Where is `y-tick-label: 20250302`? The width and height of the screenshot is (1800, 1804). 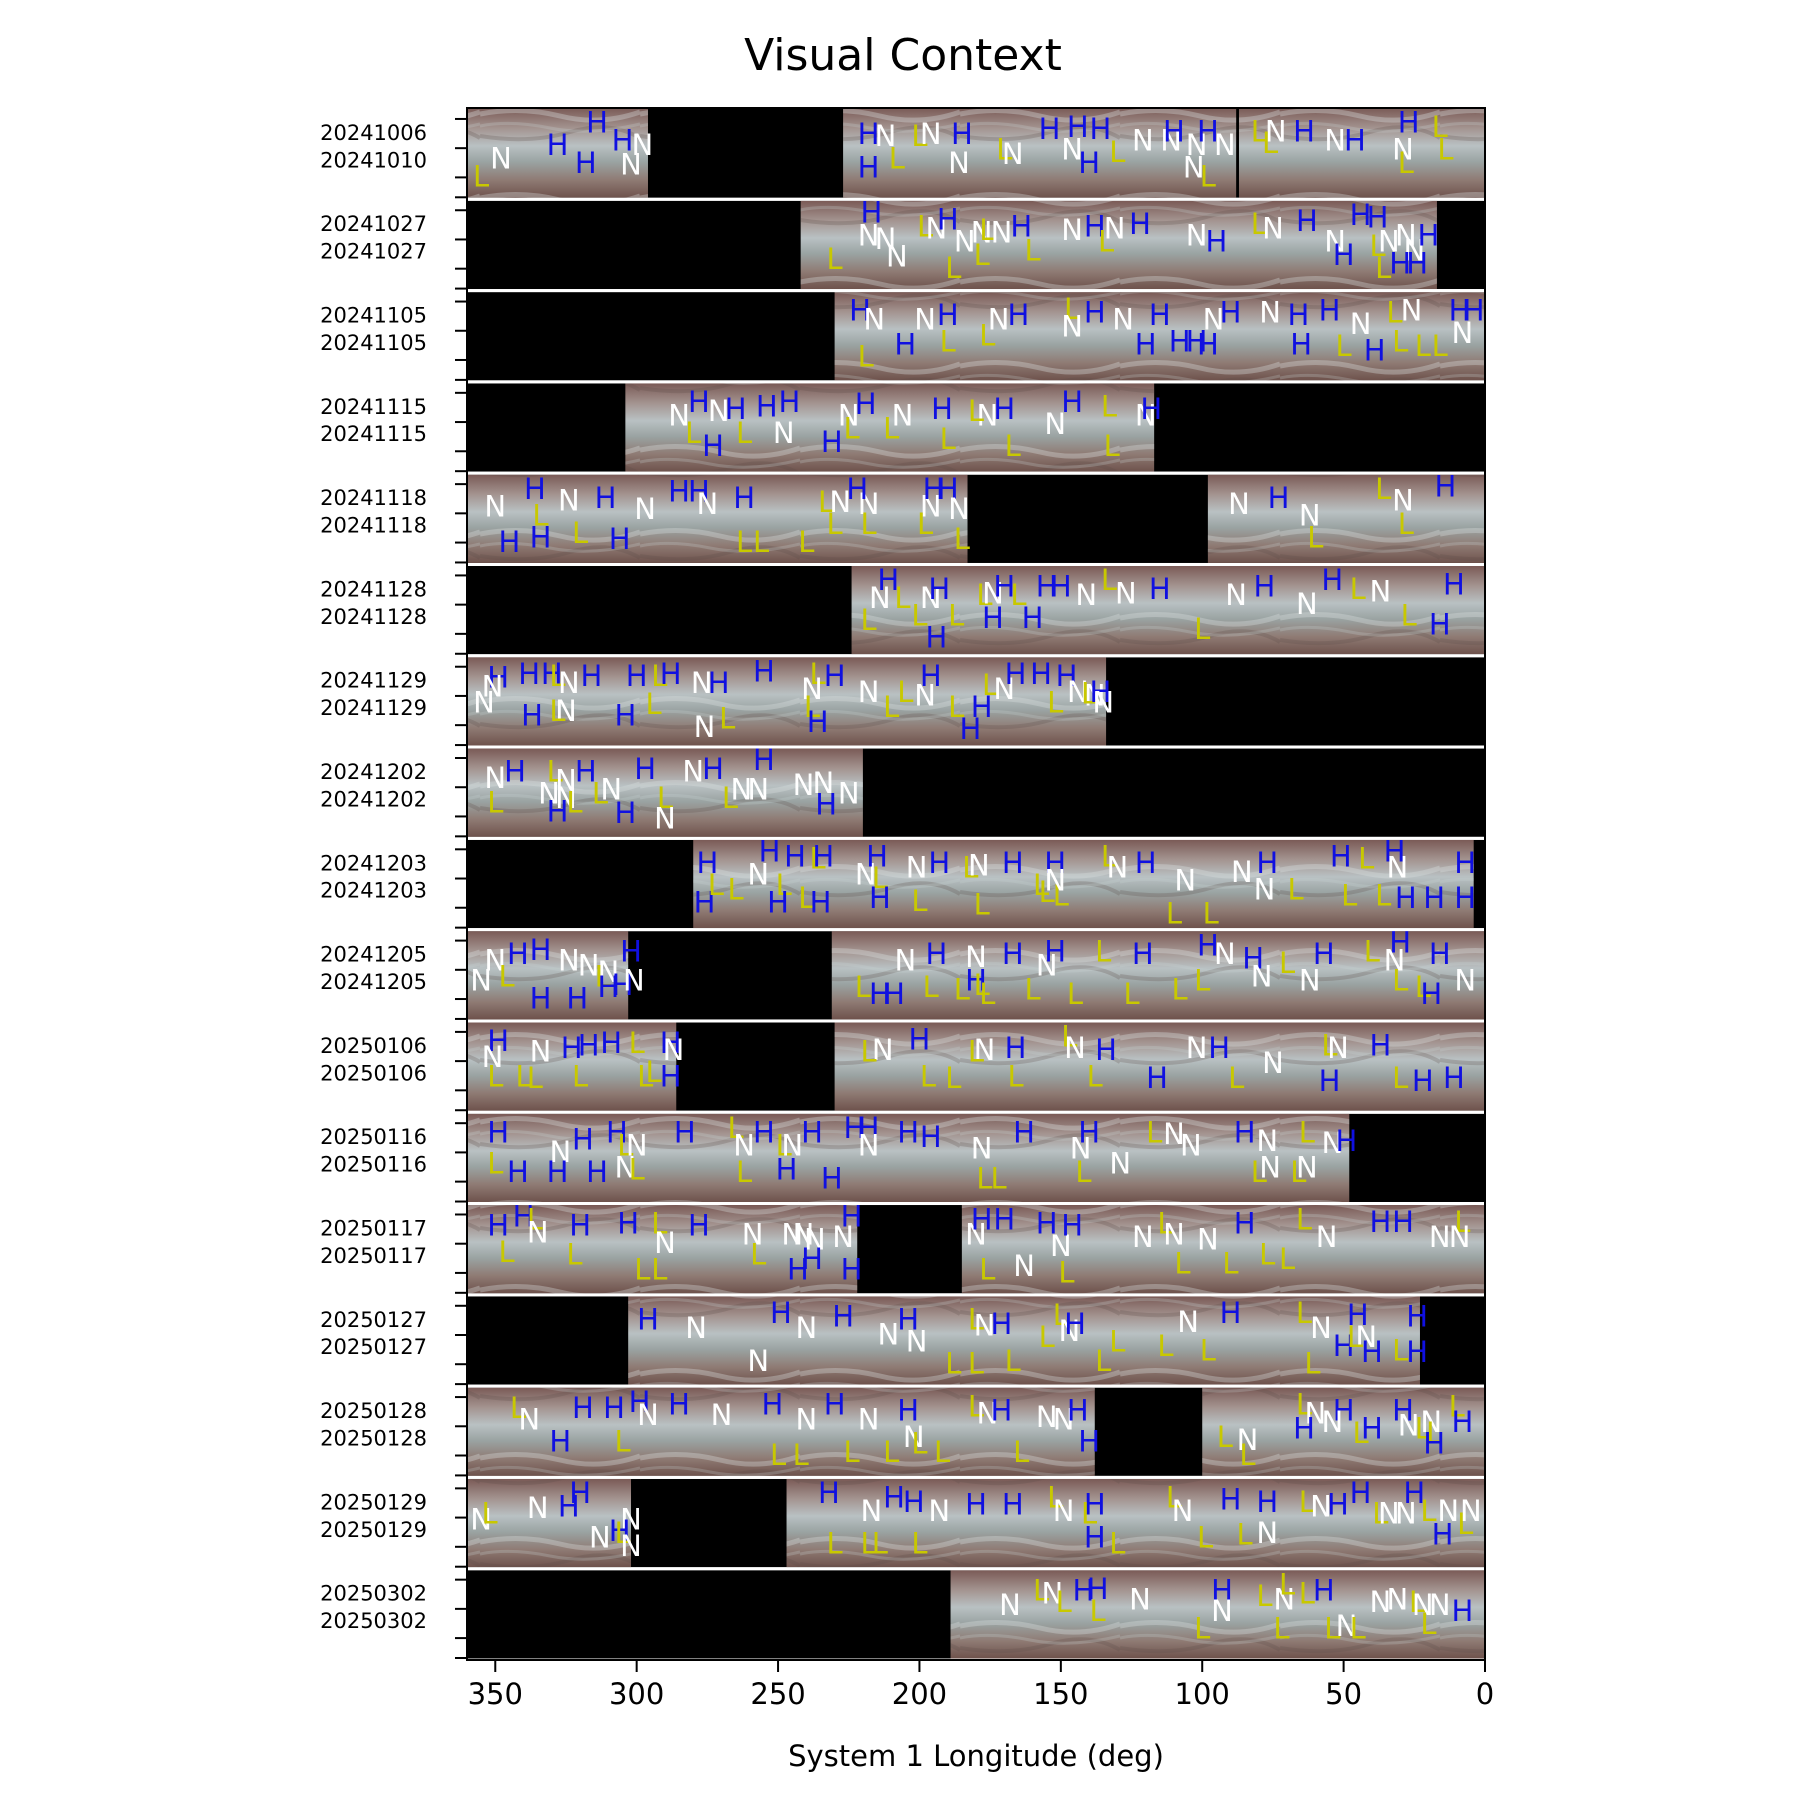 y-tick-label: 20250302 is located at coordinates (373, 1594).